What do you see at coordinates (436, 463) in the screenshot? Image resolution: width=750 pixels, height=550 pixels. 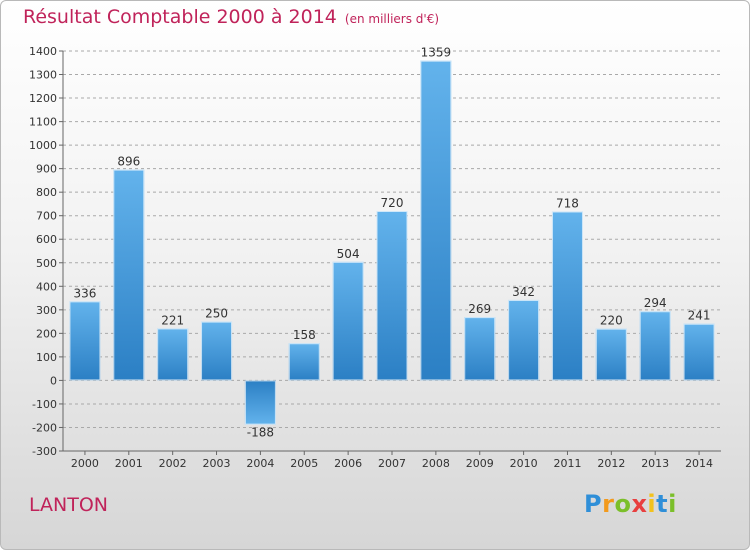 I see `x-tick-label: 2008` at bounding box center [436, 463].